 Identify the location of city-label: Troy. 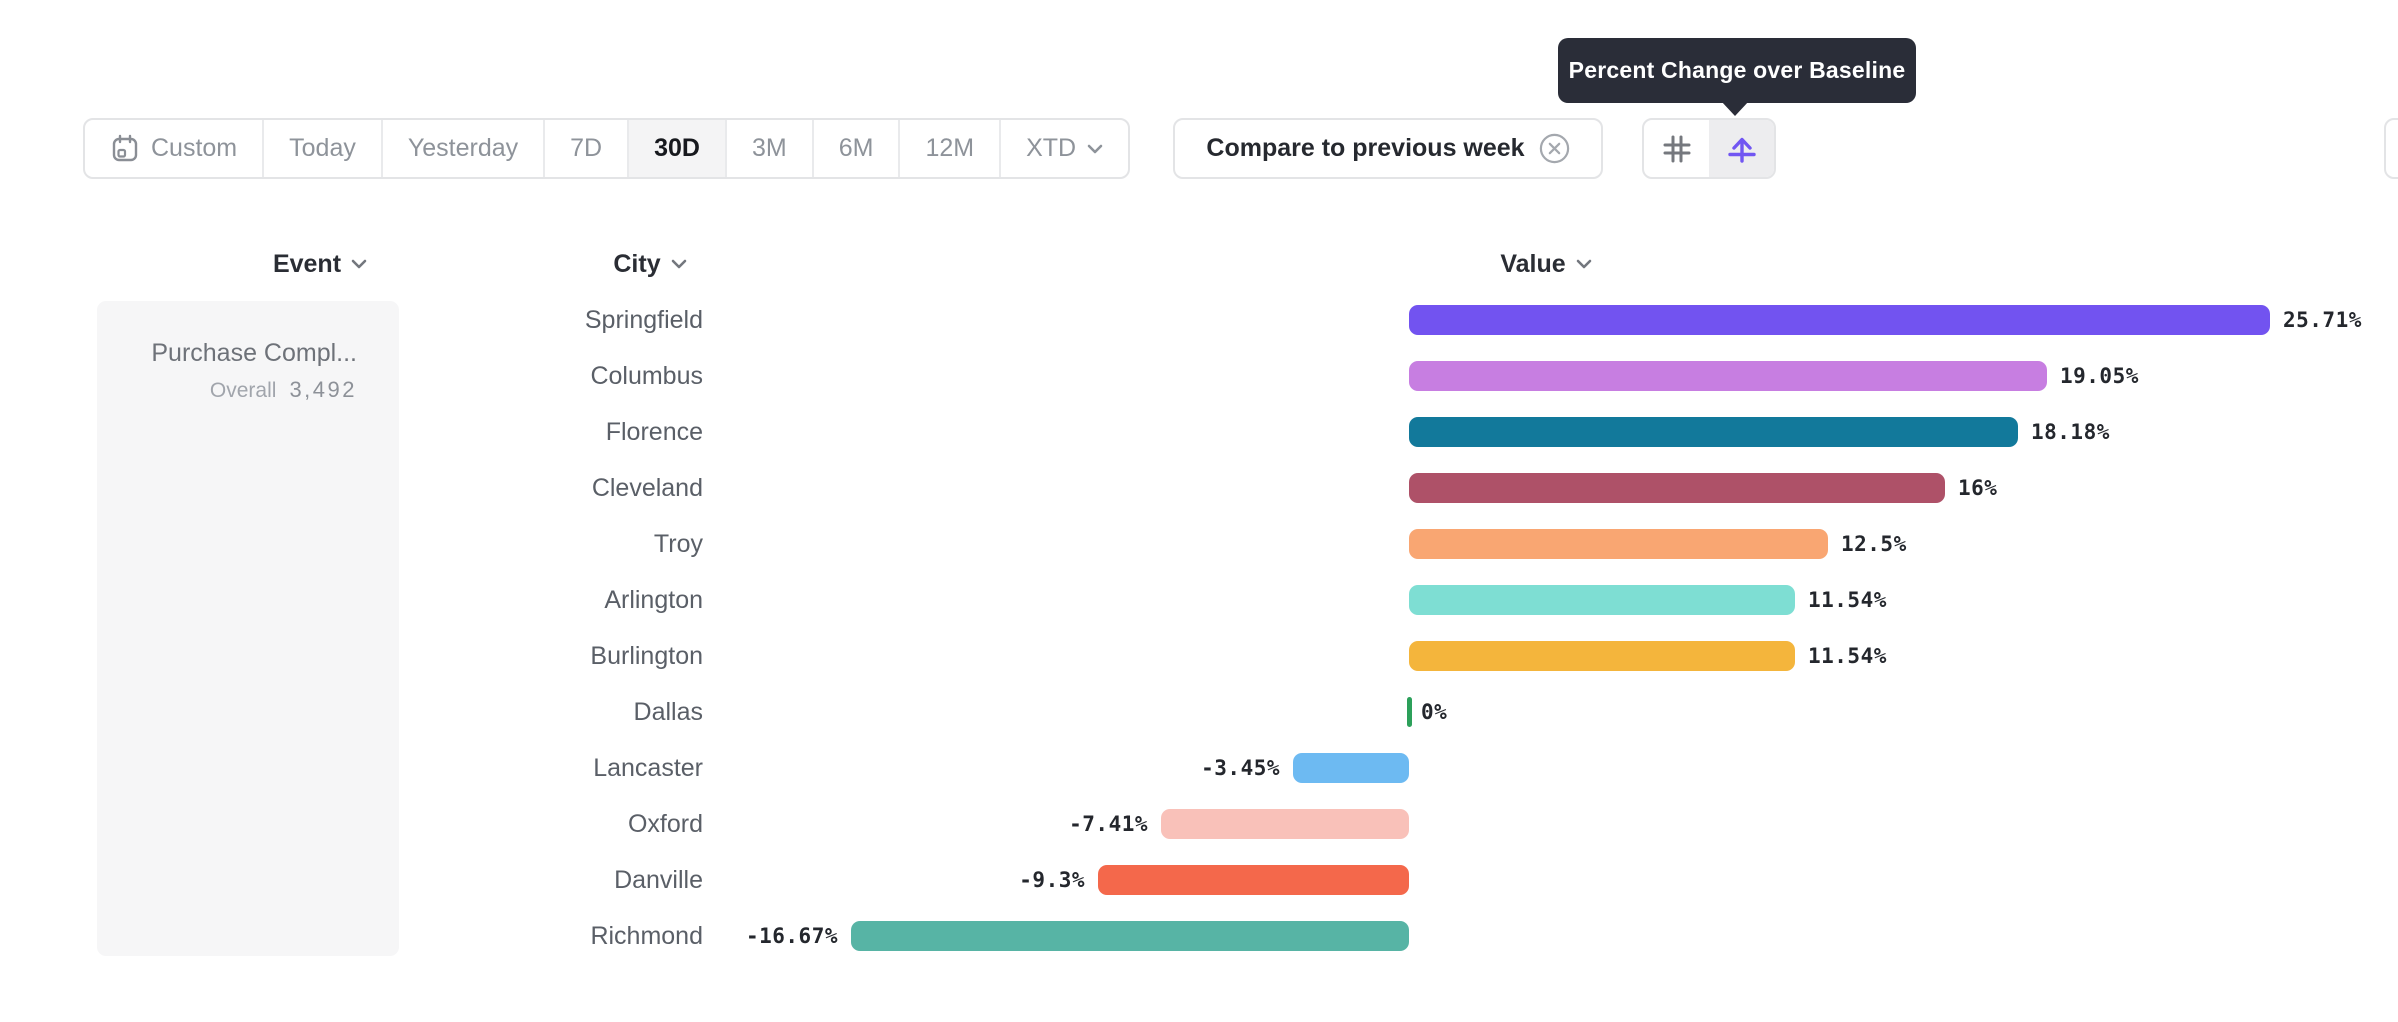
(678, 544).